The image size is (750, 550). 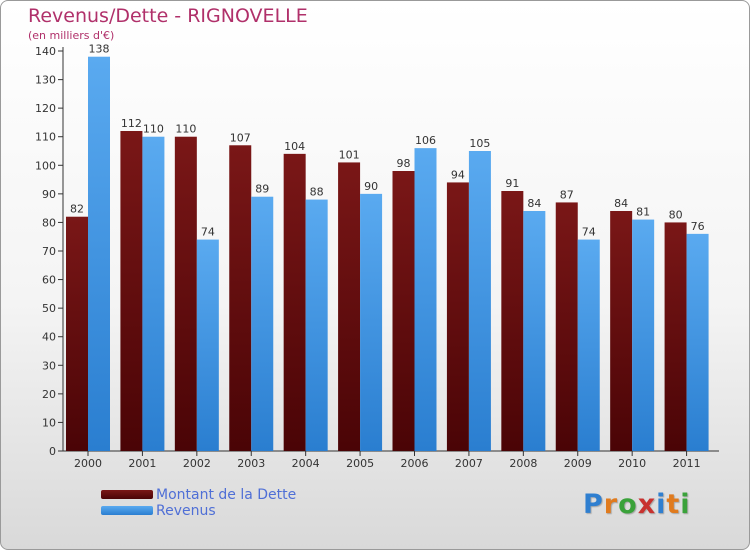 I want to click on data-label-revenus-2002: 74, so click(x=208, y=232).